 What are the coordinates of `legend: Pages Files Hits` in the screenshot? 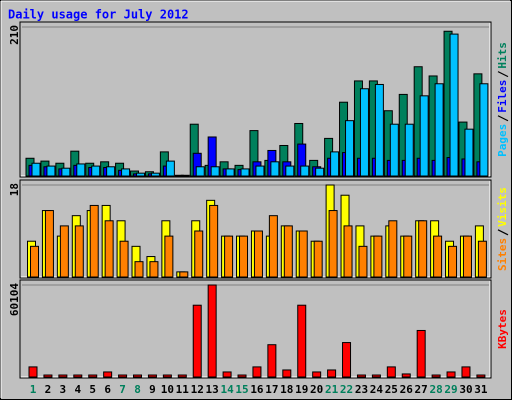 It's located at (502, 99).